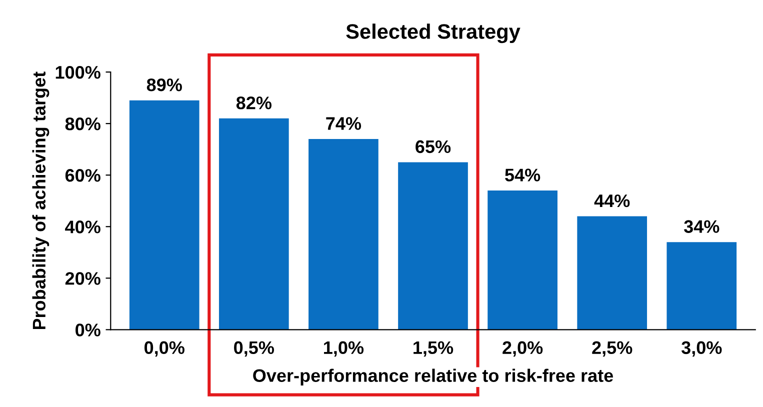 Image resolution: width=763 pixels, height=407 pixels. Describe the element at coordinates (78, 72) in the screenshot. I see `y-tick-label: 100%` at that location.